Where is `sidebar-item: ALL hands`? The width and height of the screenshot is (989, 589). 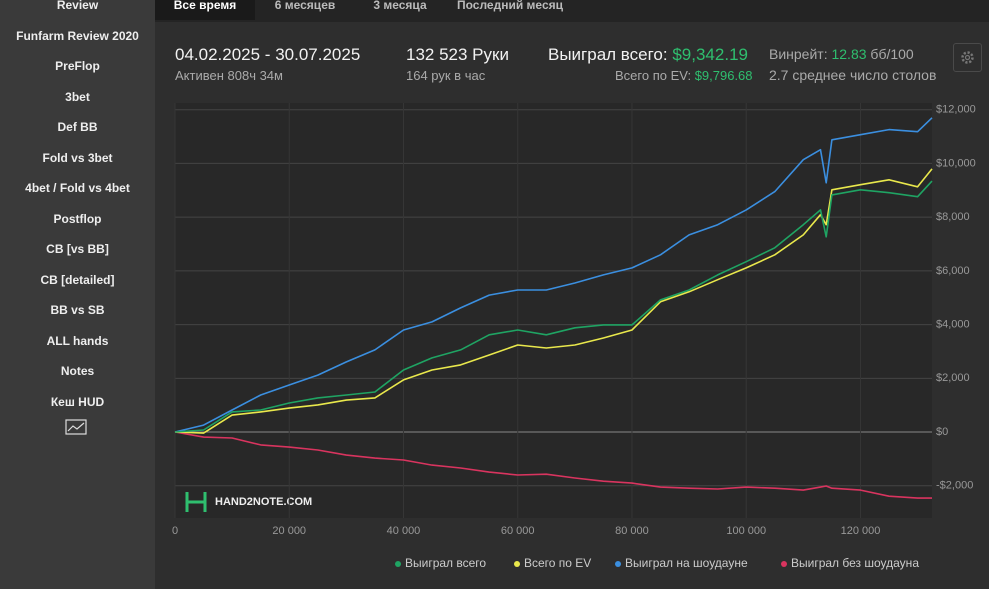 sidebar-item: ALL hands is located at coordinates (77, 340).